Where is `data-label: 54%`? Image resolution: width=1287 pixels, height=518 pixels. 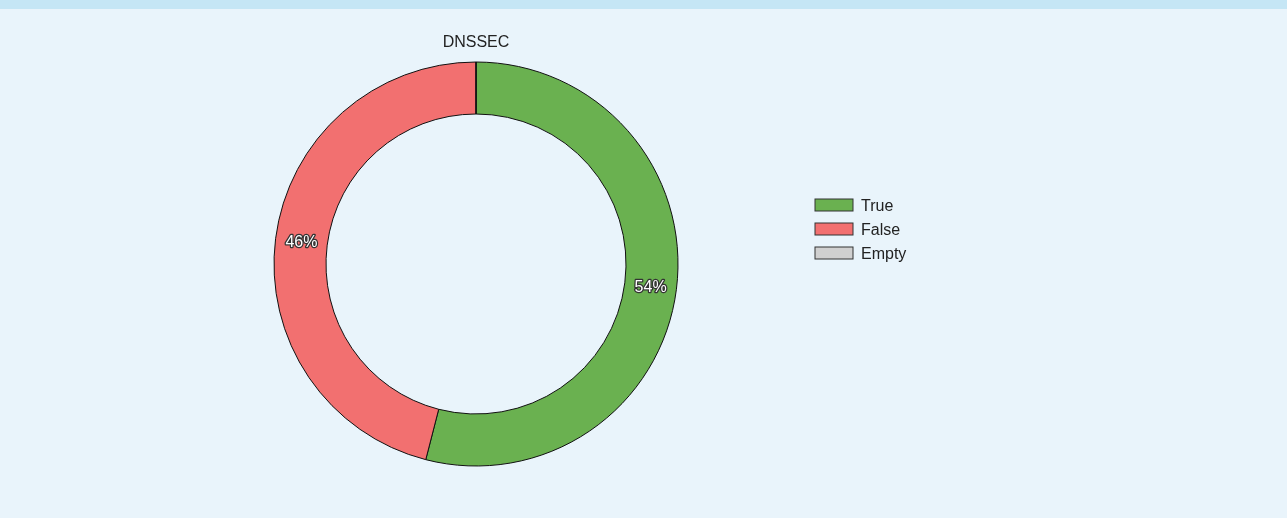 data-label: 54% is located at coordinates (650, 286).